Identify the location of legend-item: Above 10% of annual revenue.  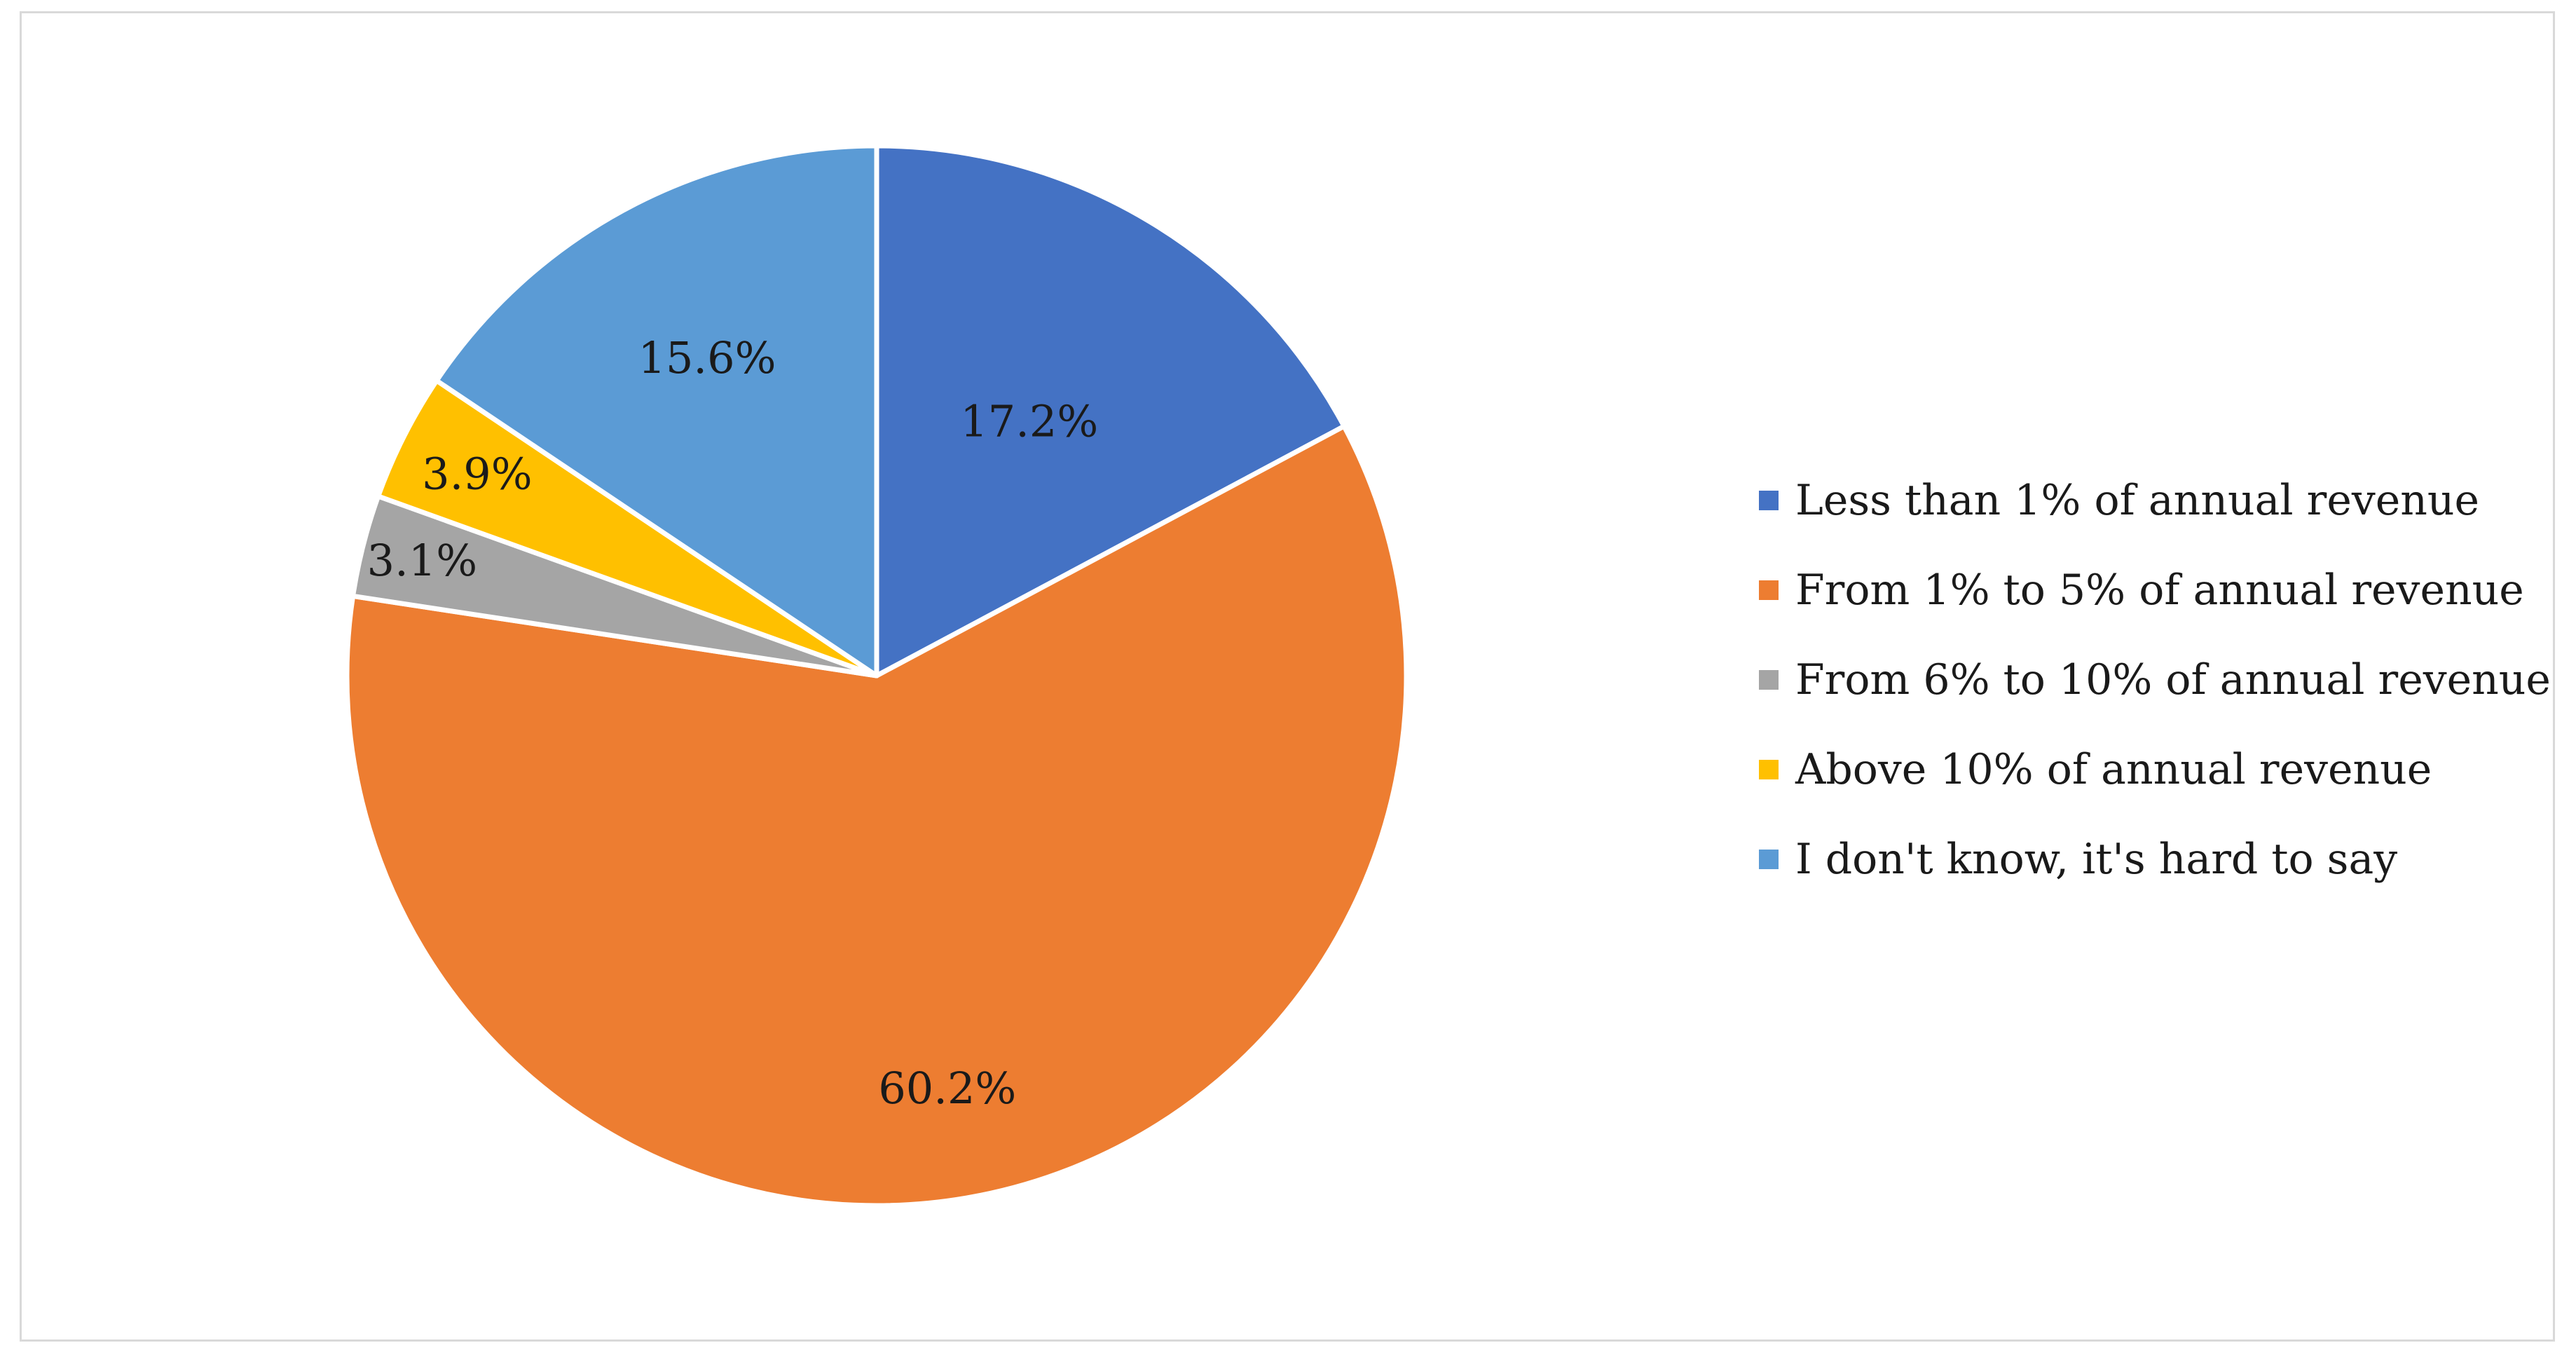
(2159, 770).